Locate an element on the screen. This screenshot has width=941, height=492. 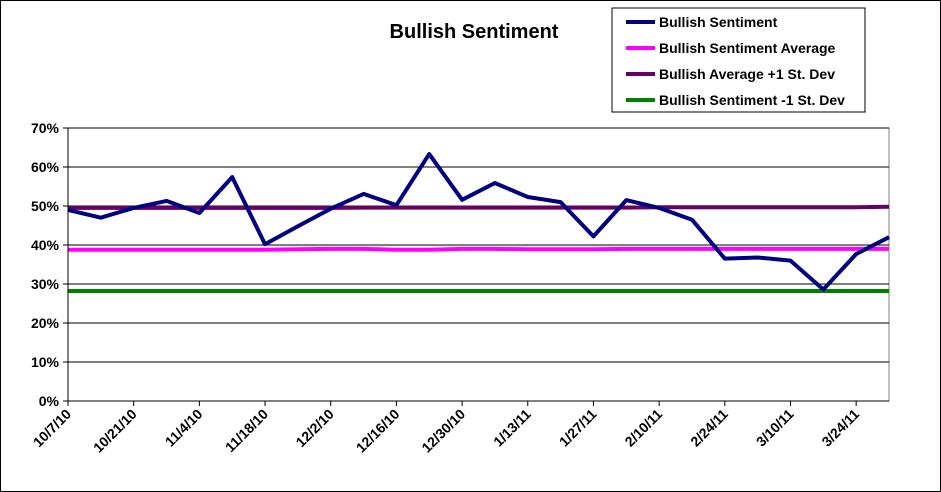
y-tick-label: 20% is located at coordinates (45, 323).